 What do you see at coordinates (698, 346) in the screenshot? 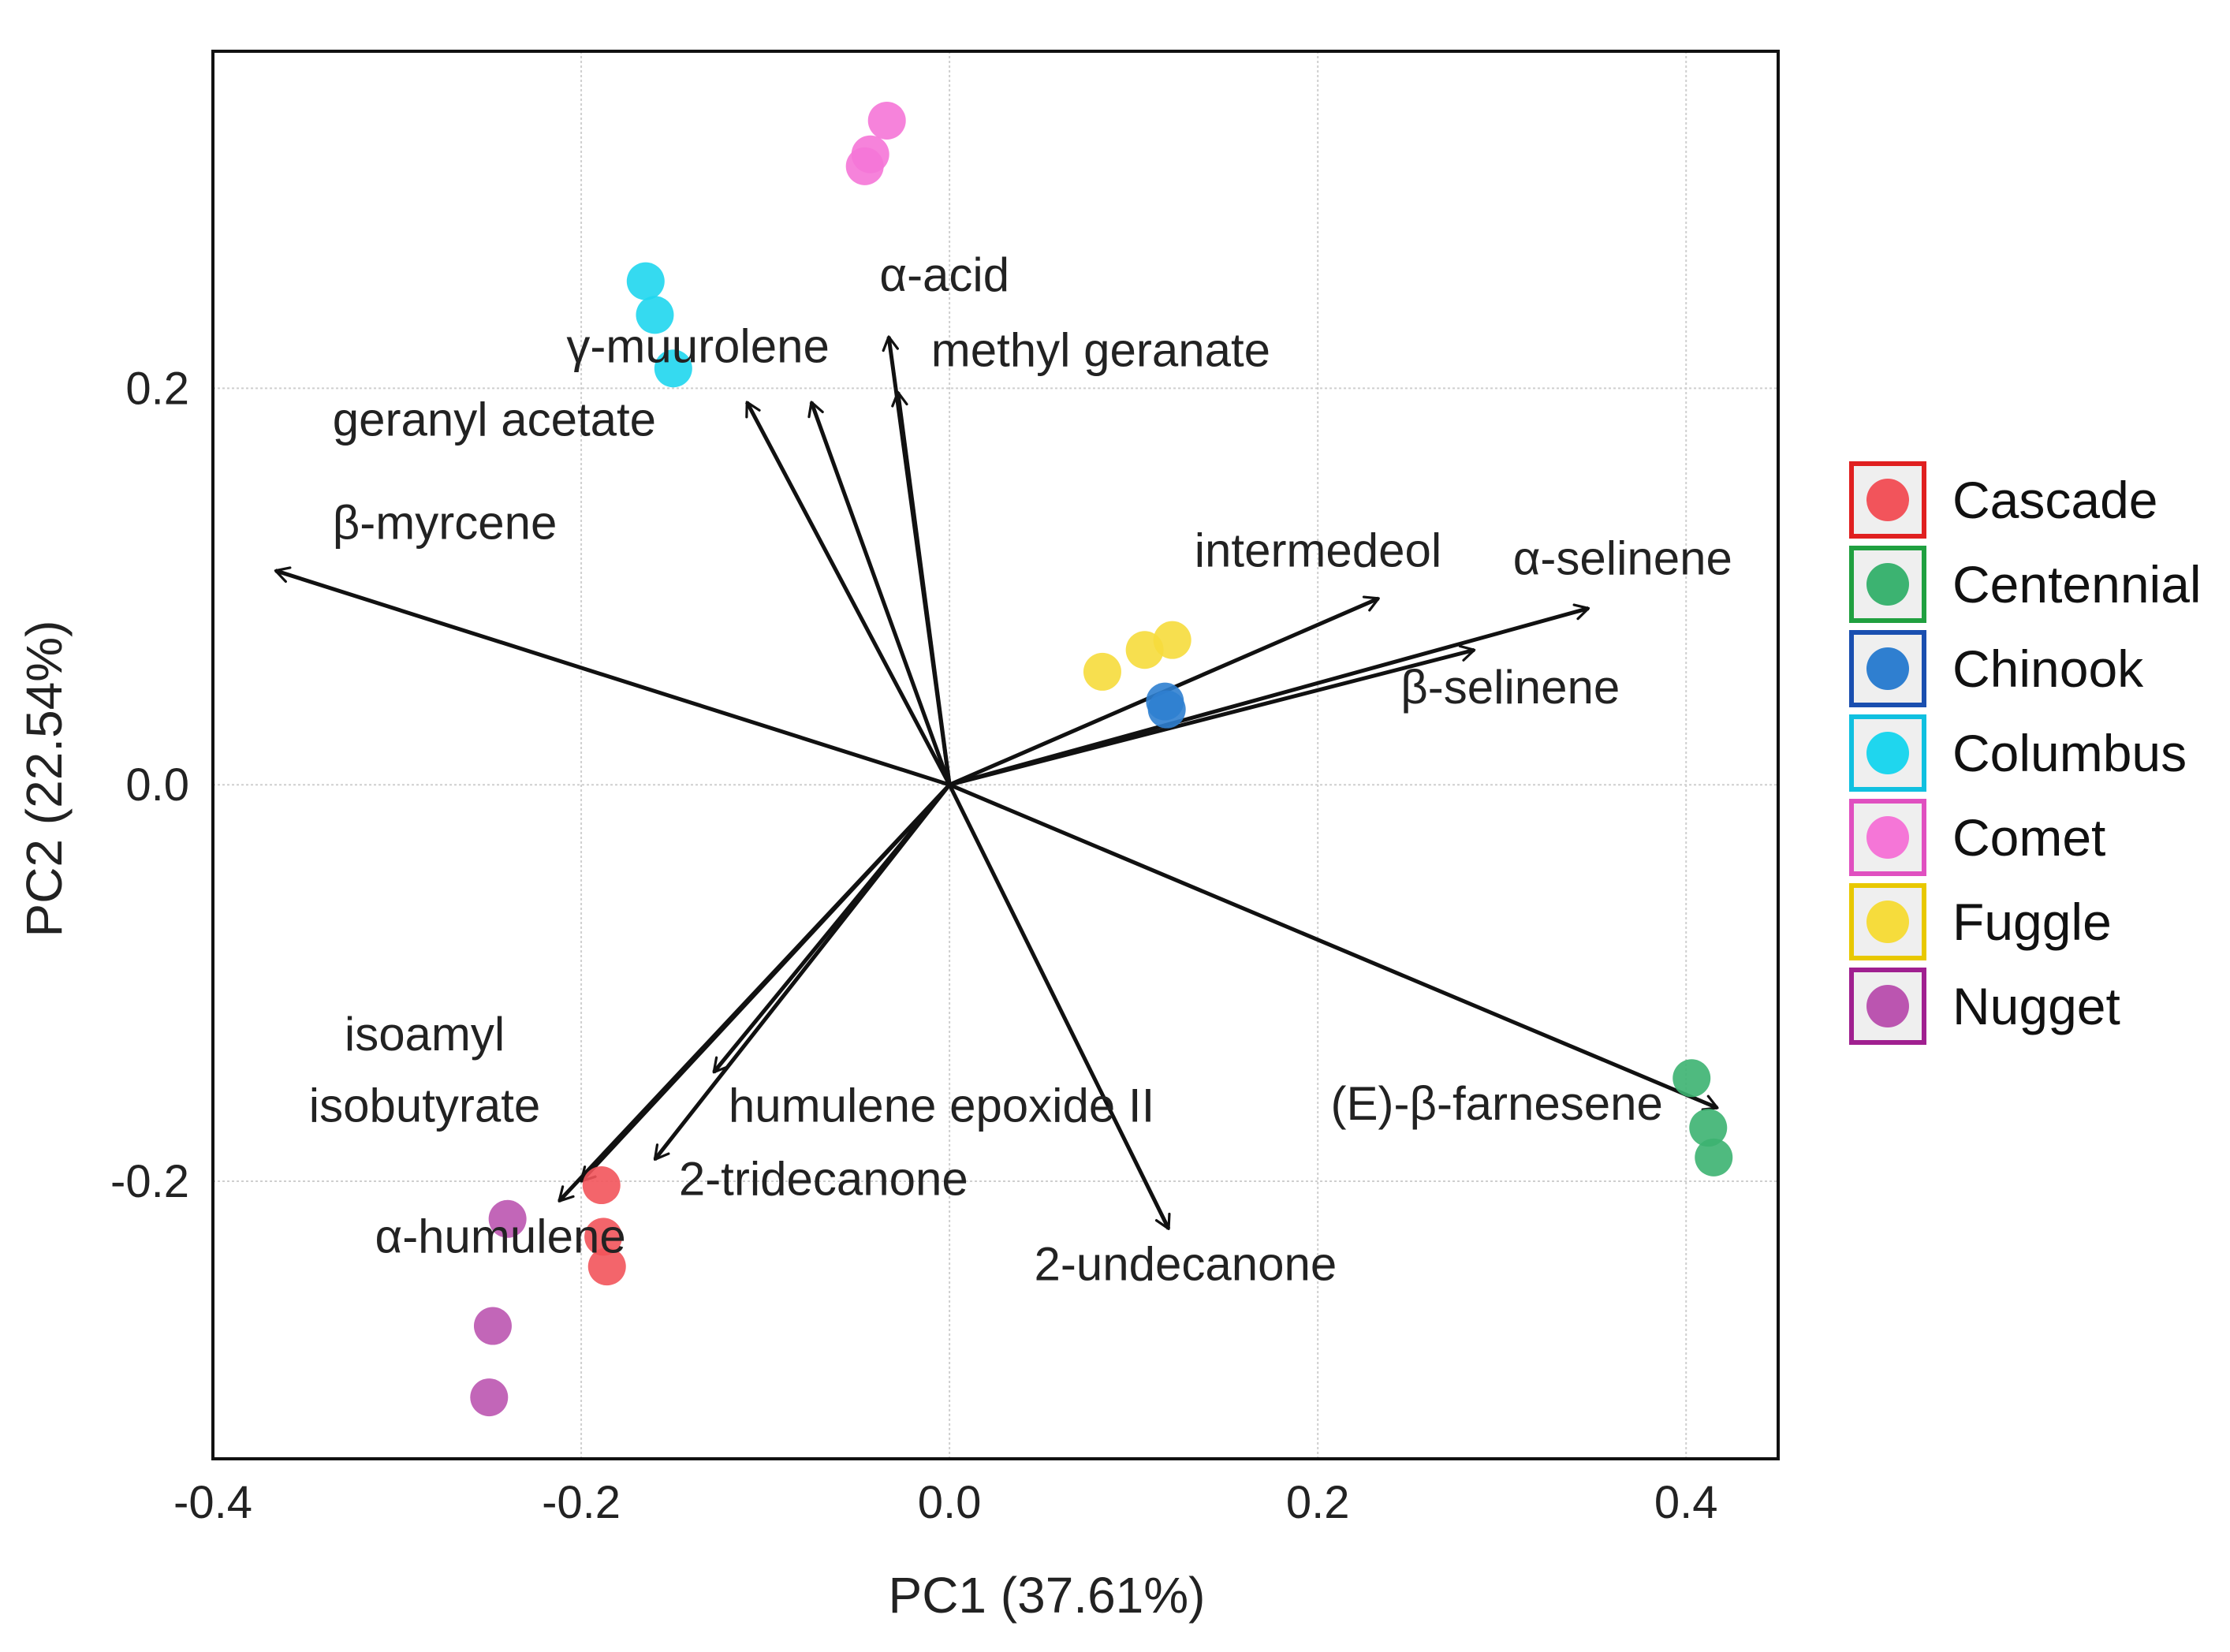
I see `loading-label-muurolene: γ-muurolene` at bounding box center [698, 346].